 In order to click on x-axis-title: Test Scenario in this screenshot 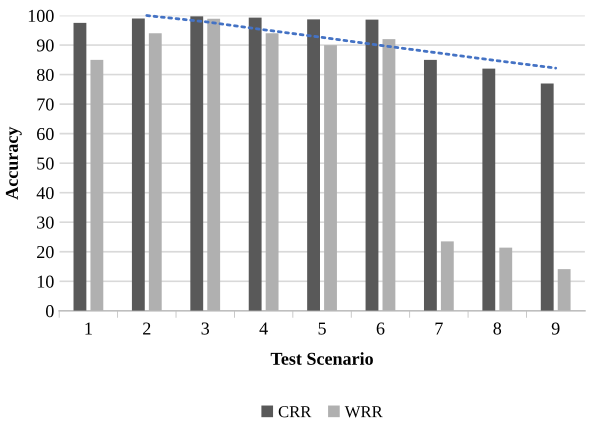, I will do `click(321, 358)`.